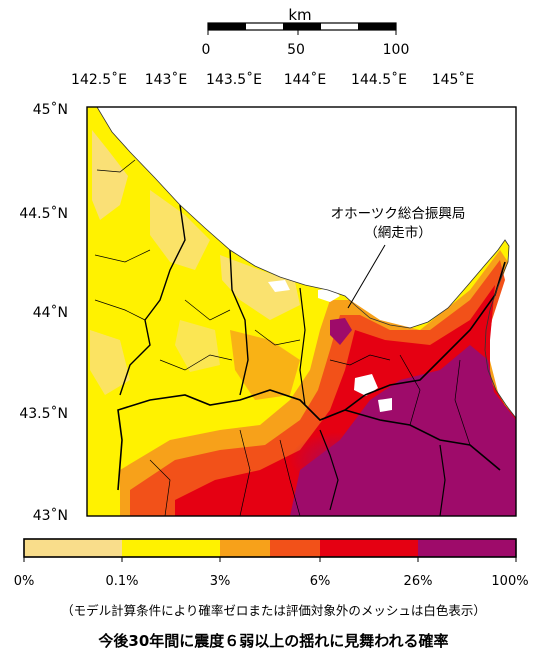 The height and width of the screenshot is (660, 547). I want to click on latitude-label: 44˚N, so click(50, 312).